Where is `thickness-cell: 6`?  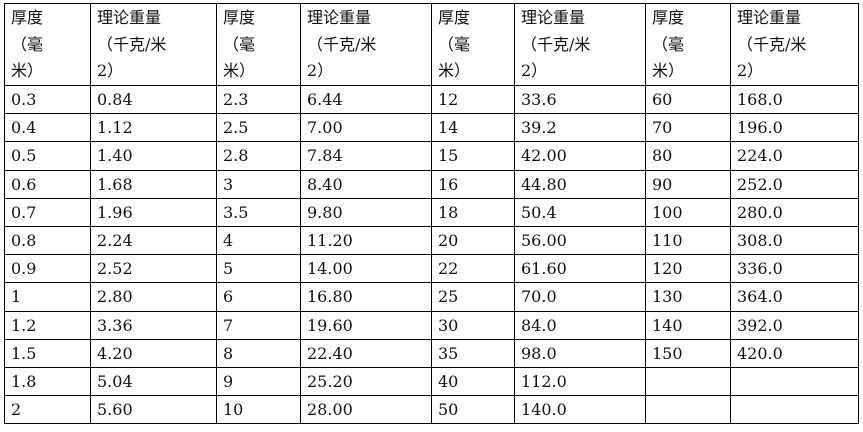
thickness-cell: 6 is located at coordinates (258, 297).